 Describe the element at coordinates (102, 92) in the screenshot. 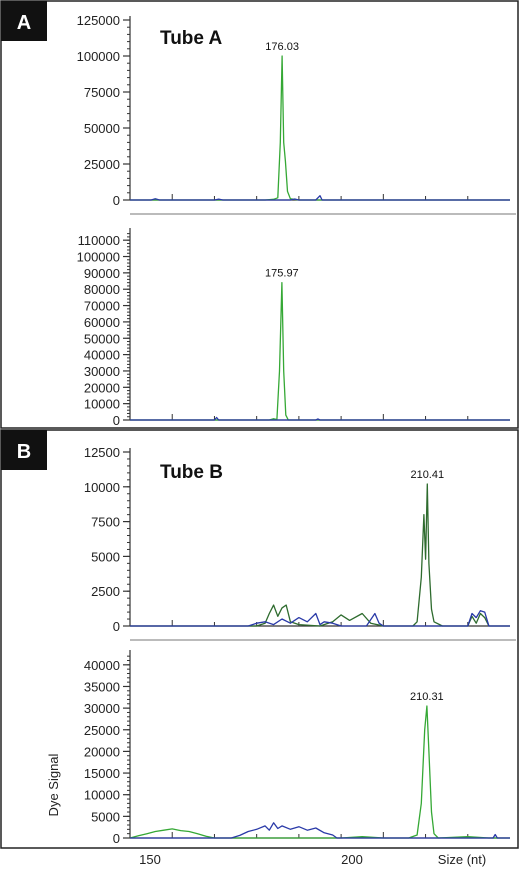

I see `y-tick-label: 75000` at that location.